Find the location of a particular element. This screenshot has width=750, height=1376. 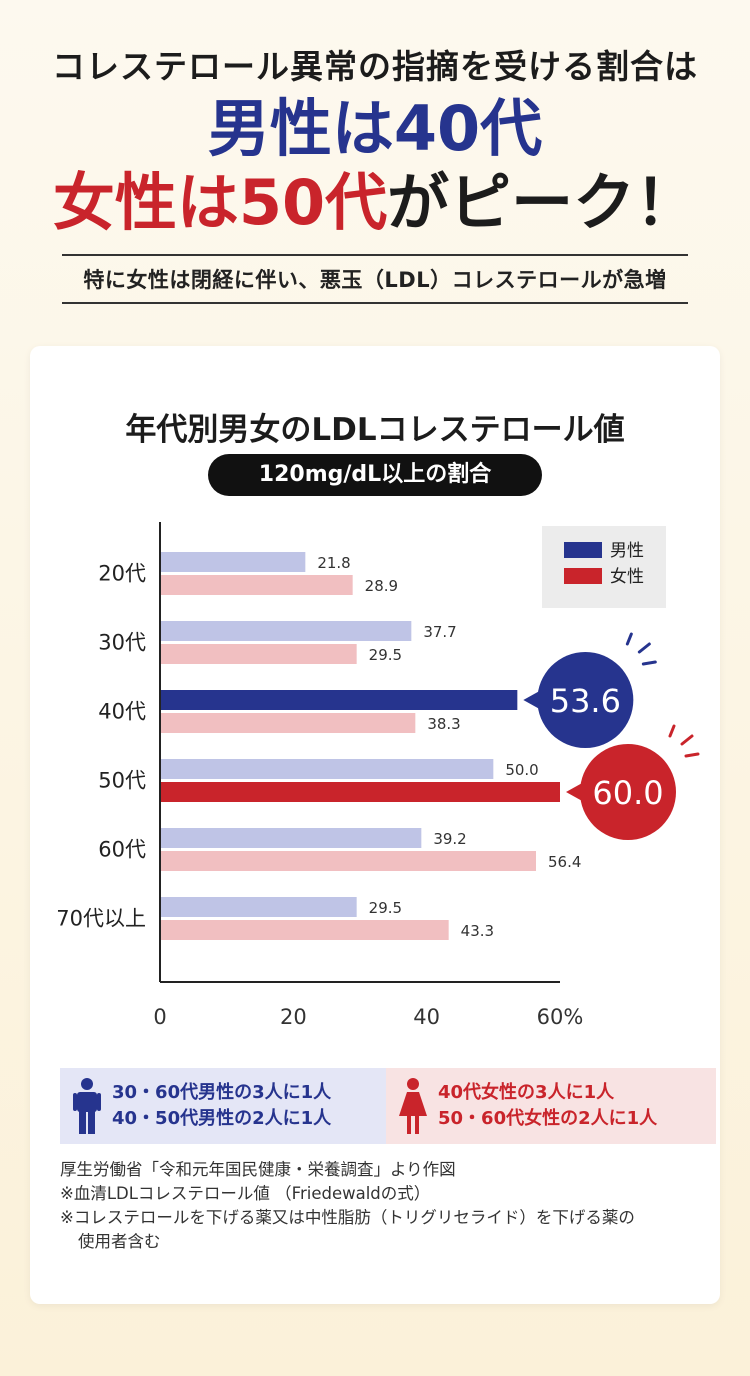

headline-female: 女性は50代がピーク！ is located at coordinates (375, 203).